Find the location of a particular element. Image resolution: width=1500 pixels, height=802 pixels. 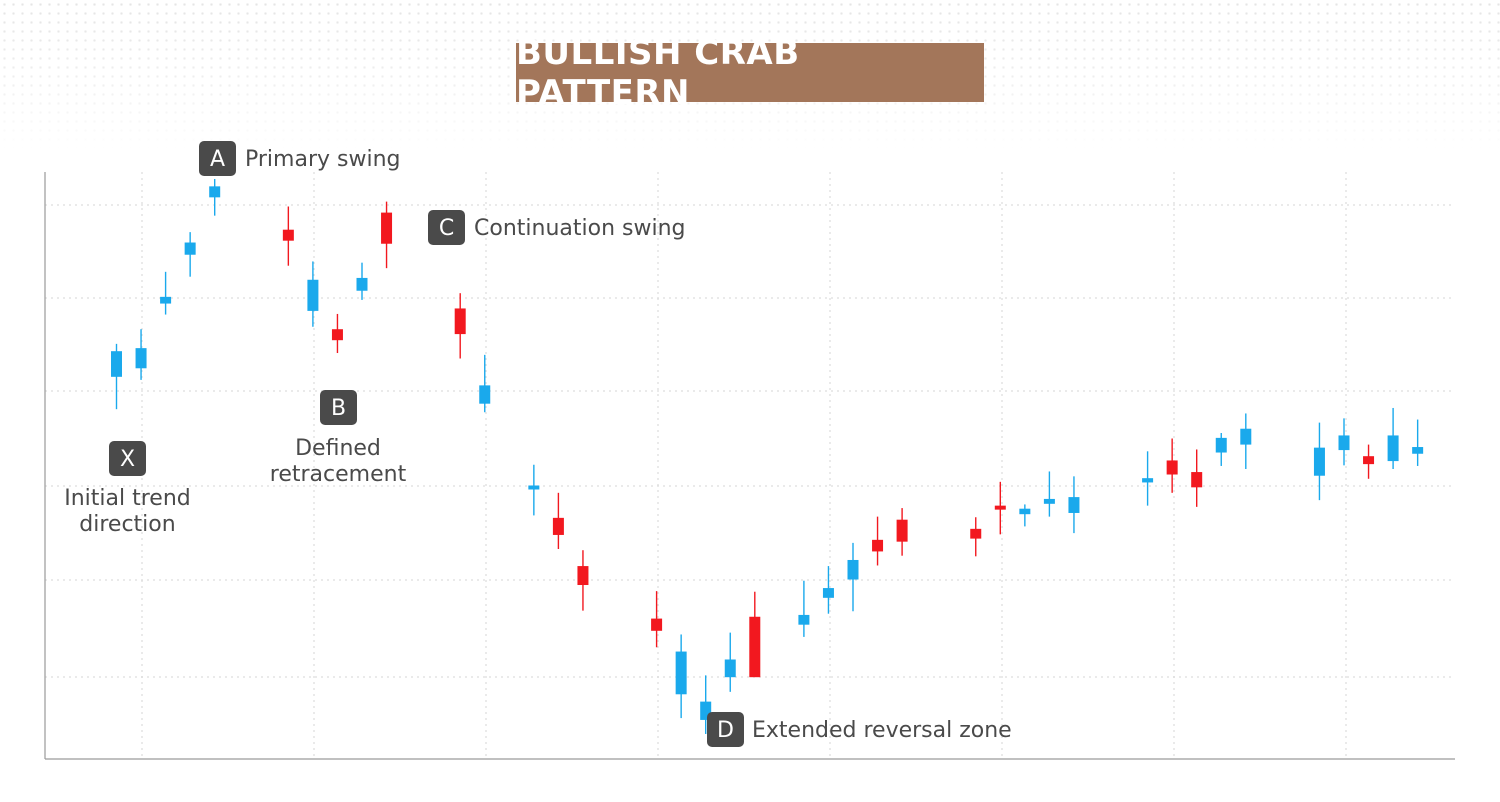

label-c-text: Continuation swing is located at coordinates (579, 228).